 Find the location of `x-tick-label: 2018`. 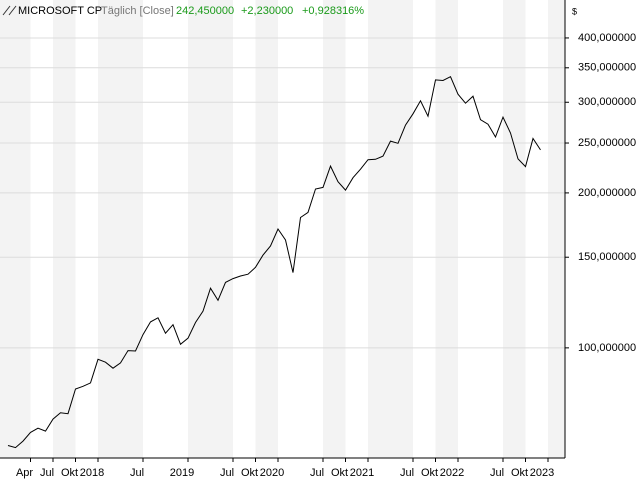

x-tick-label: 2018 is located at coordinates (92, 473).